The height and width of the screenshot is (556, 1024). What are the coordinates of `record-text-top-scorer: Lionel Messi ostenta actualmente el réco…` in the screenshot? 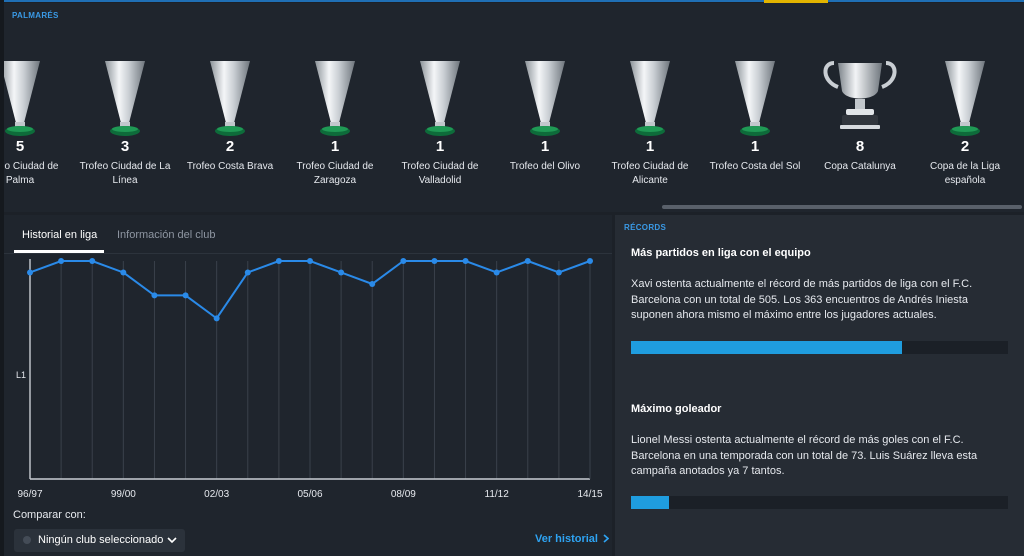 It's located at (804, 455).